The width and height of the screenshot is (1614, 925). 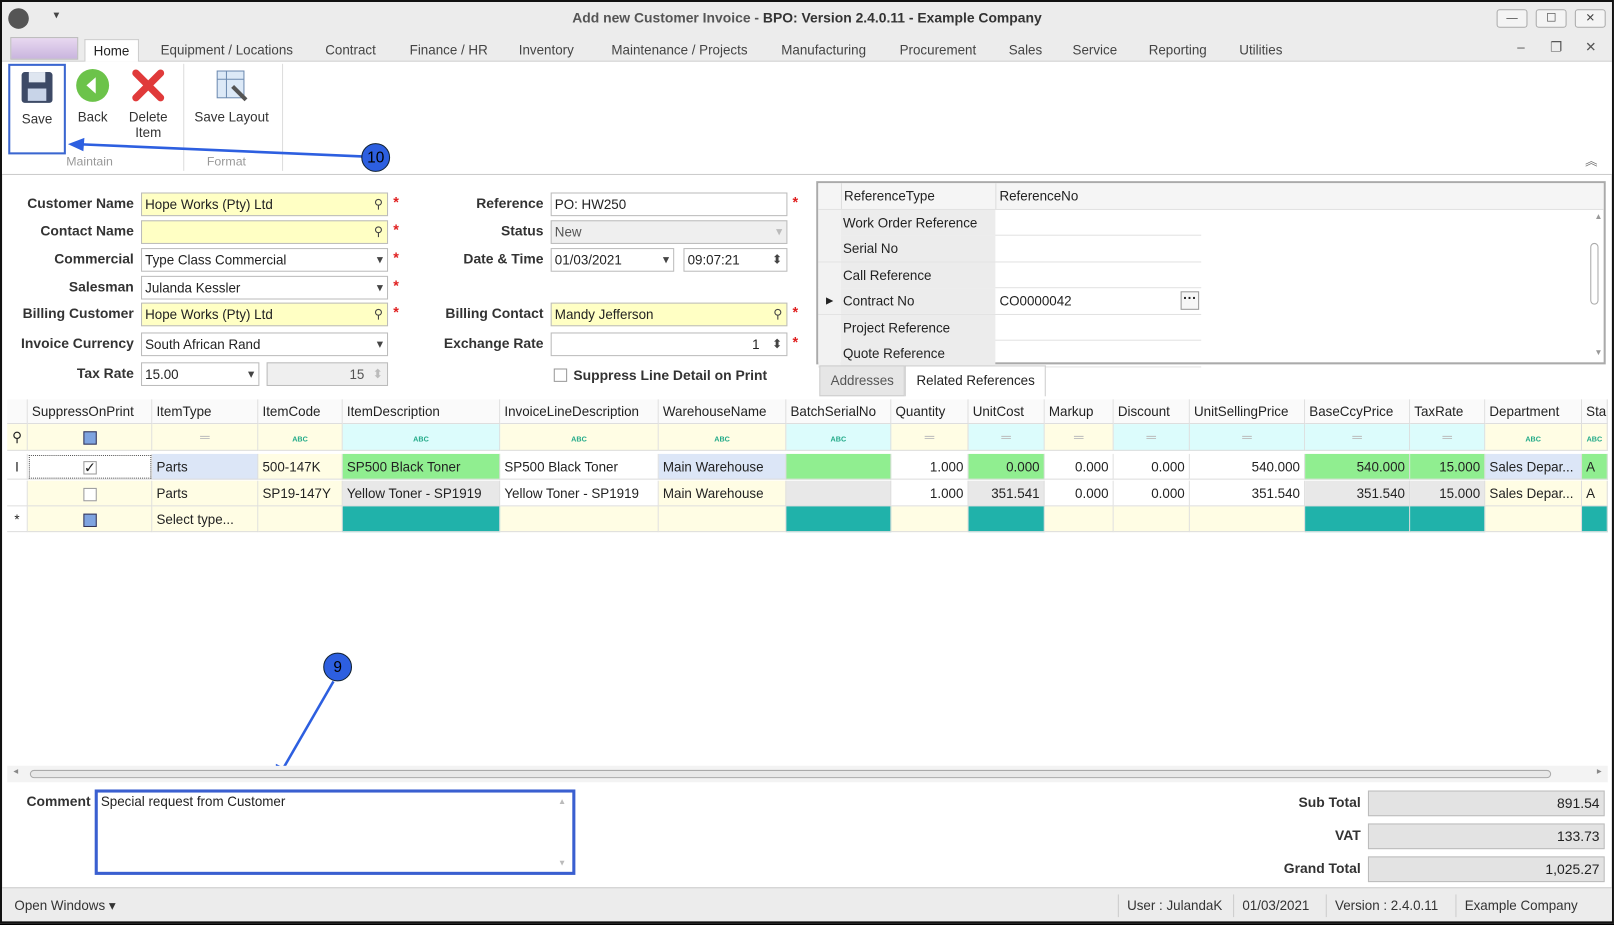 What do you see at coordinates (1595, 493) in the screenshot?
I see `grid-cell: A` at bounding box center [1595, 493].